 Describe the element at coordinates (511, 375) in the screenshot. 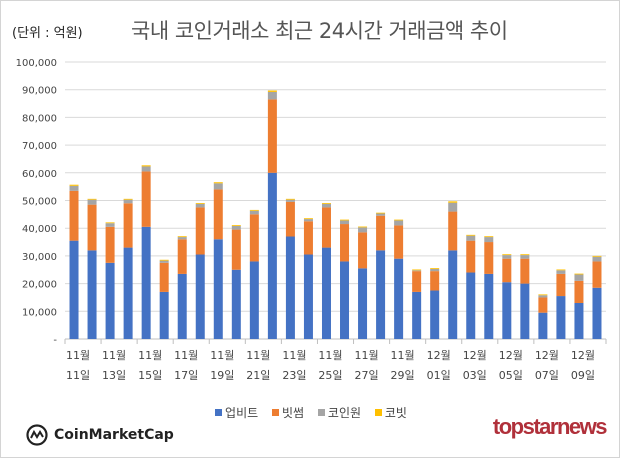

I see `x-tick-label: 05일` at that location.